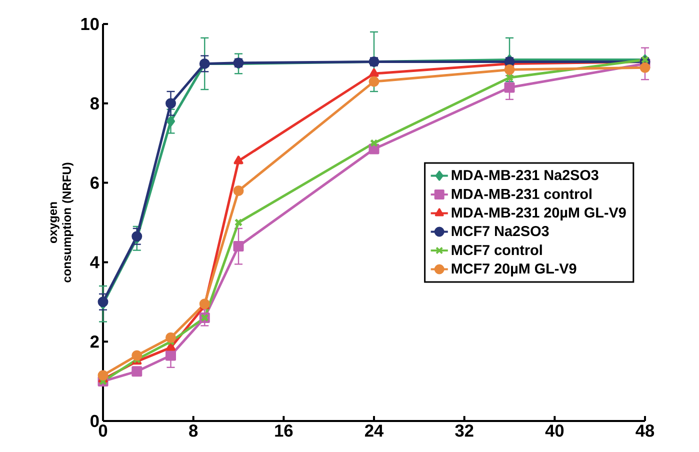 This screenshot has height=452, width=699. Describe the element at coordinates (62, 222) in the screenshot. I see `y-axis-title: oxygen consumption (NRFU)` at that location.